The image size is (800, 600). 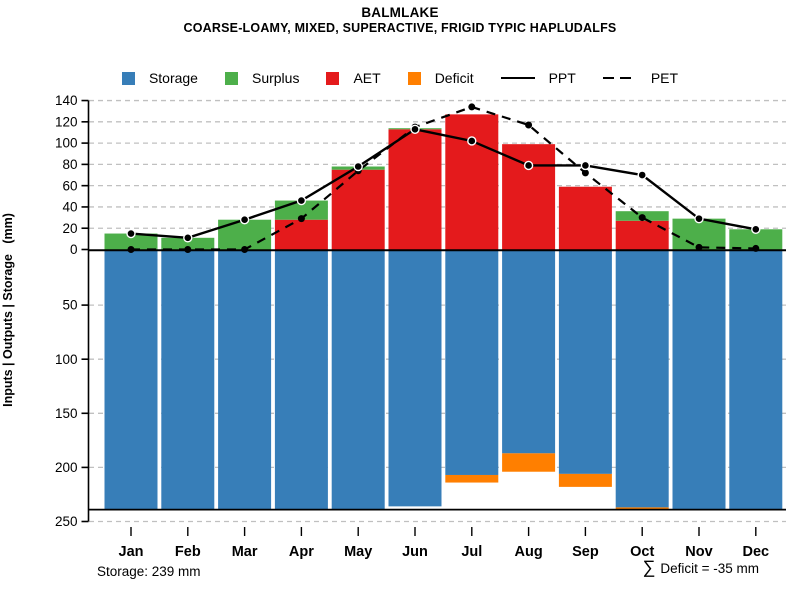 What do you see at coordinates (642, 218) in the screenshot?
I see `pet-point-oct` at bounding box center [642, 218].